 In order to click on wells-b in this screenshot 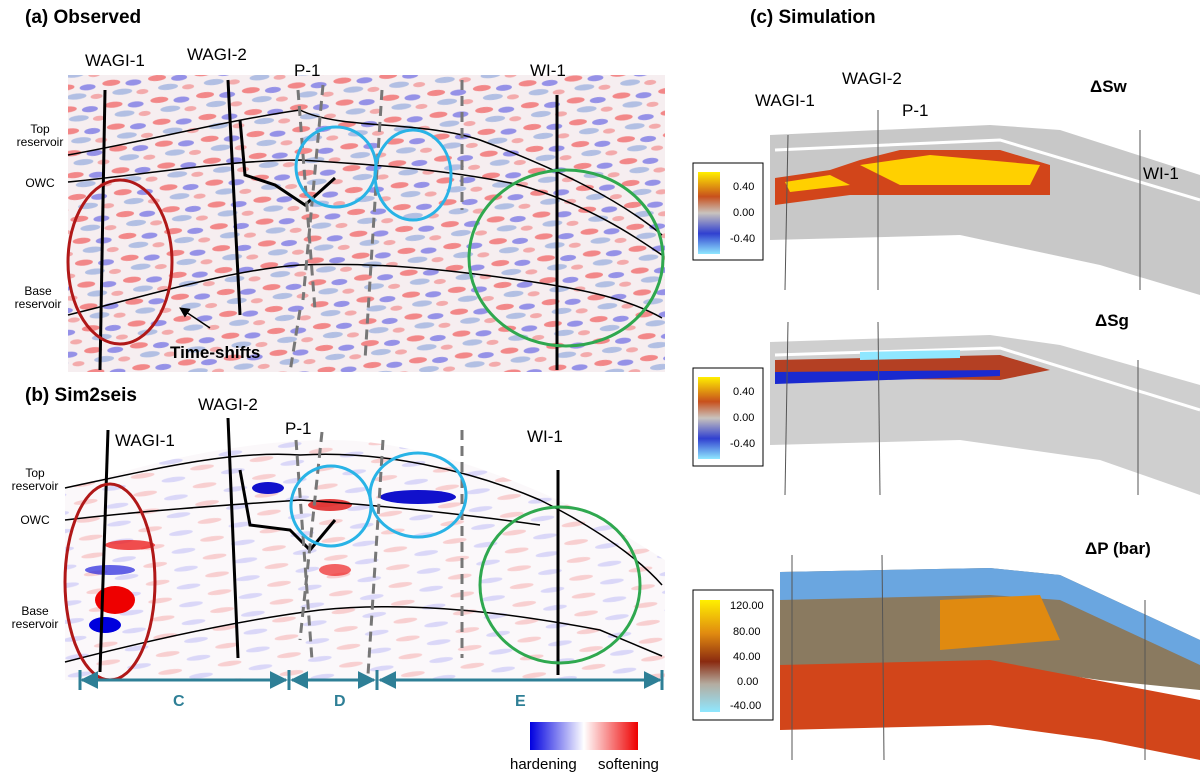, I will do `click(329, 546)`.